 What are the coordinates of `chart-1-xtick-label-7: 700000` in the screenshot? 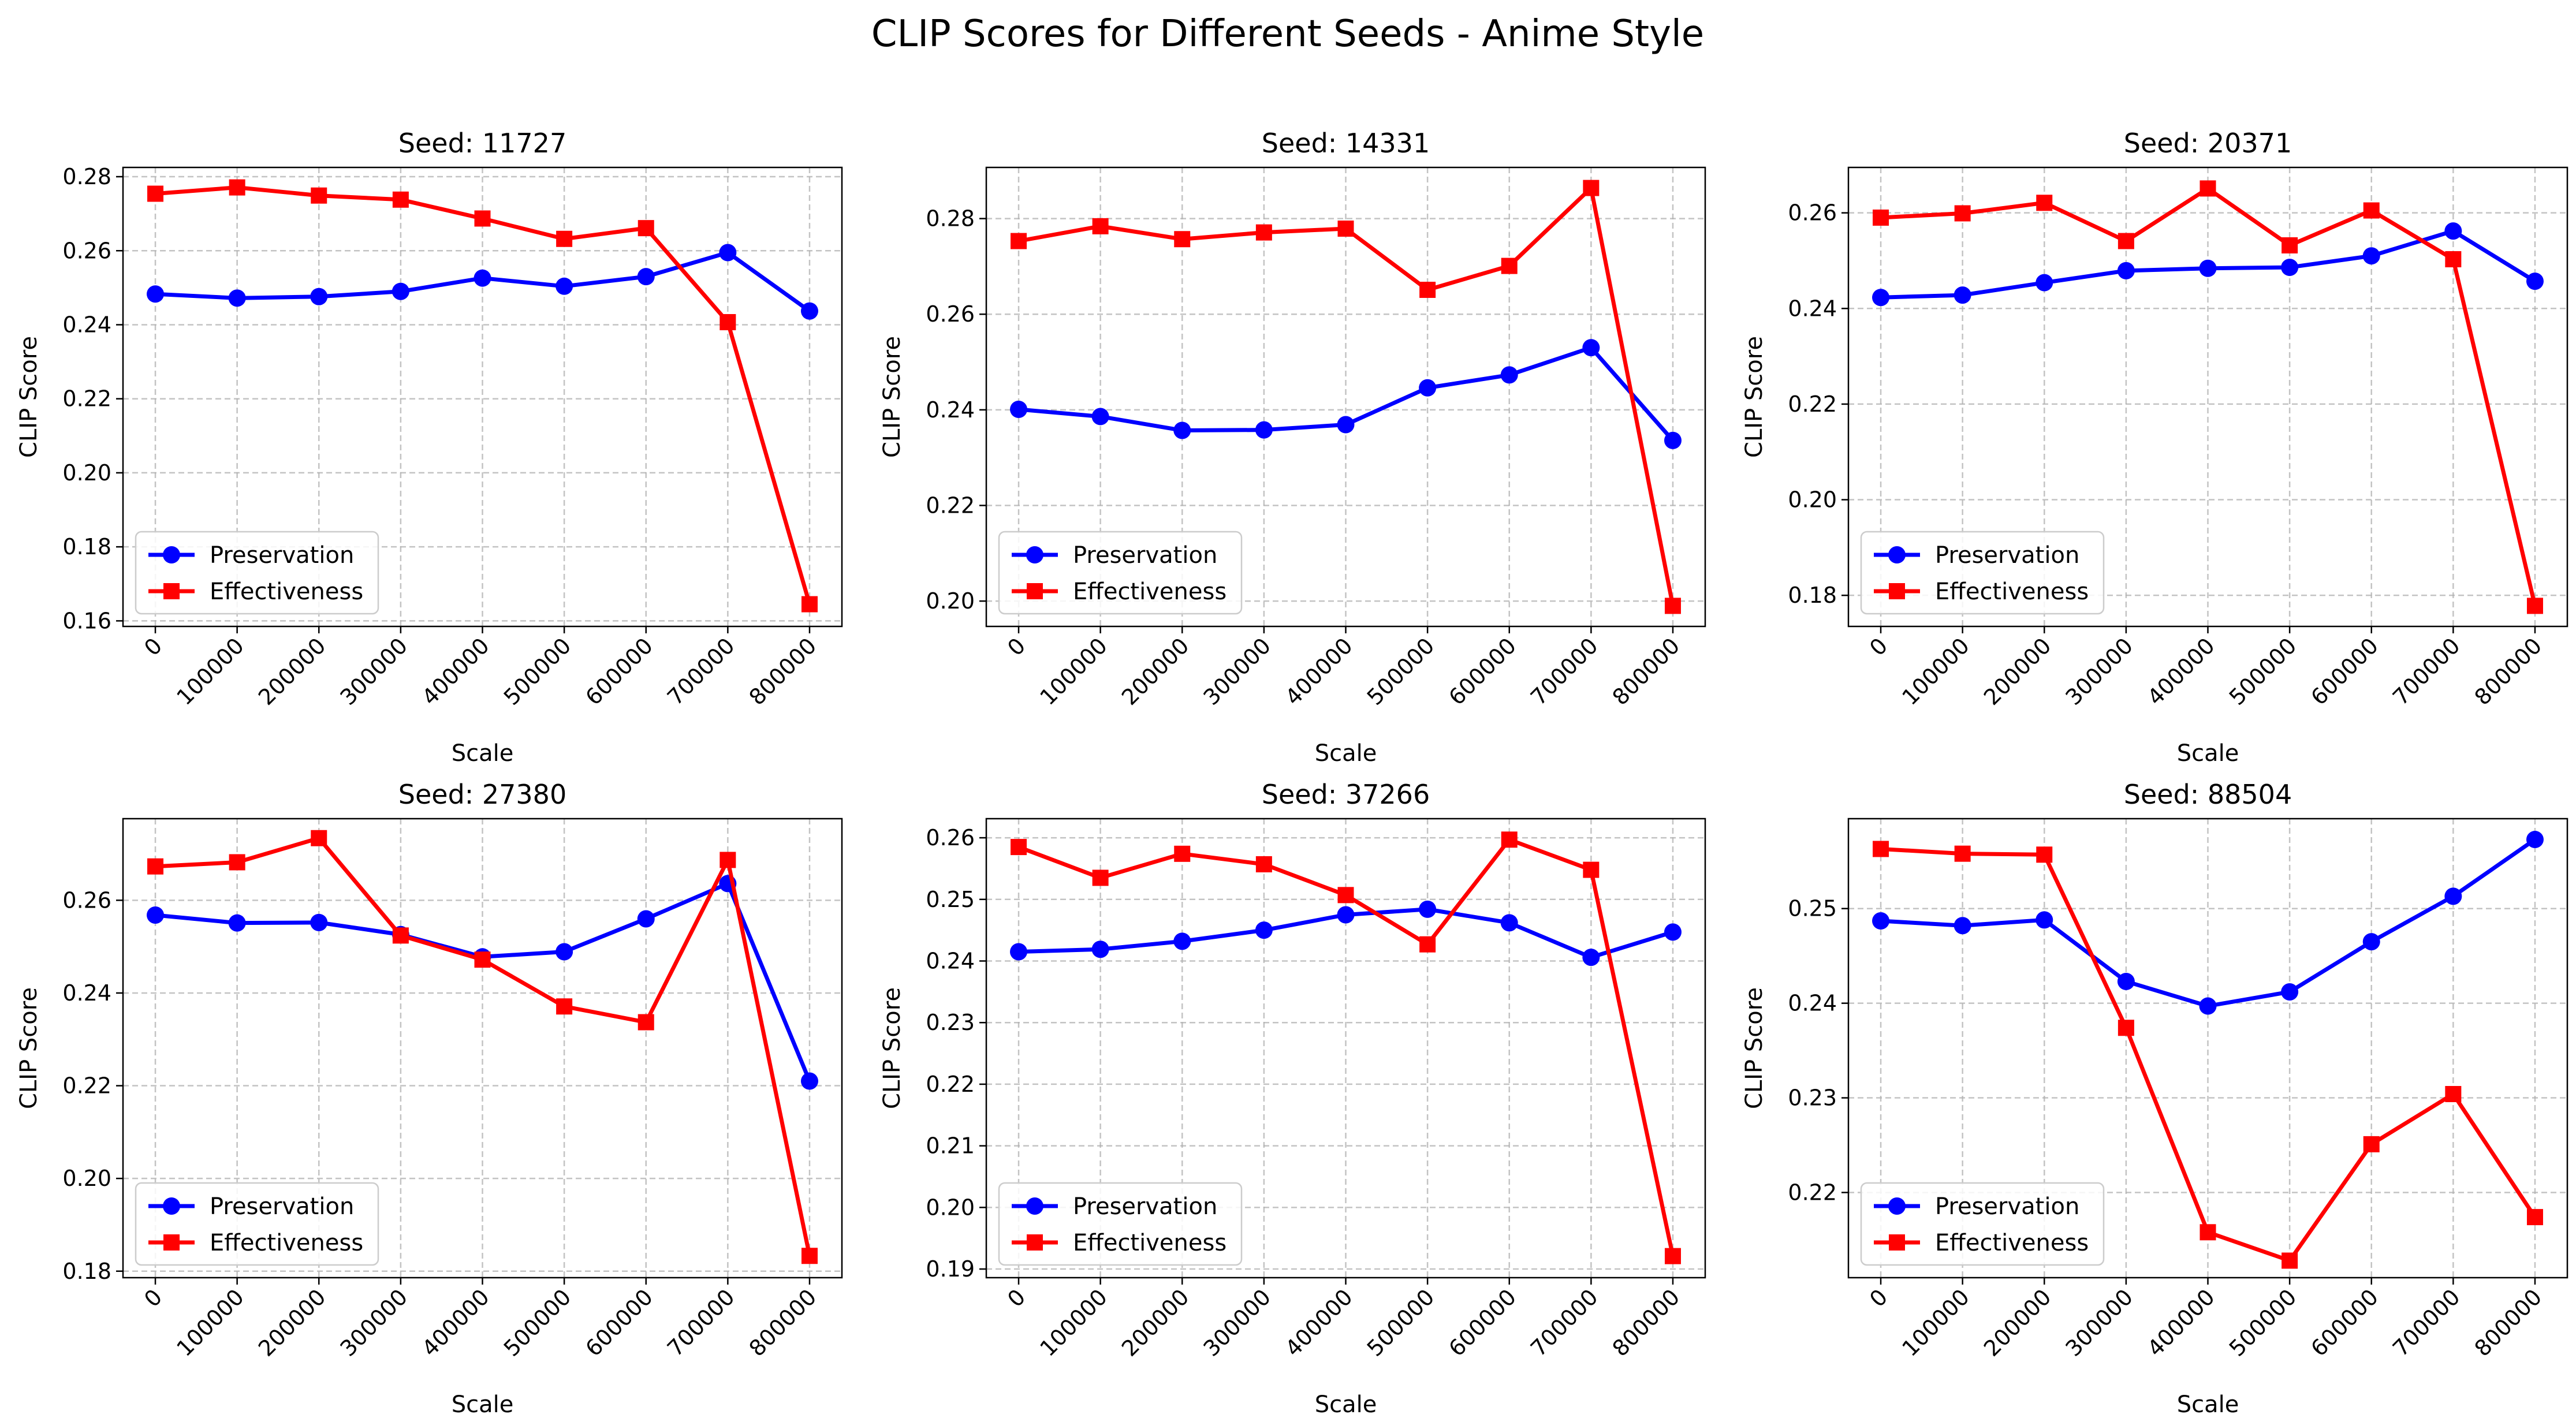 It's located at (1564, 671).